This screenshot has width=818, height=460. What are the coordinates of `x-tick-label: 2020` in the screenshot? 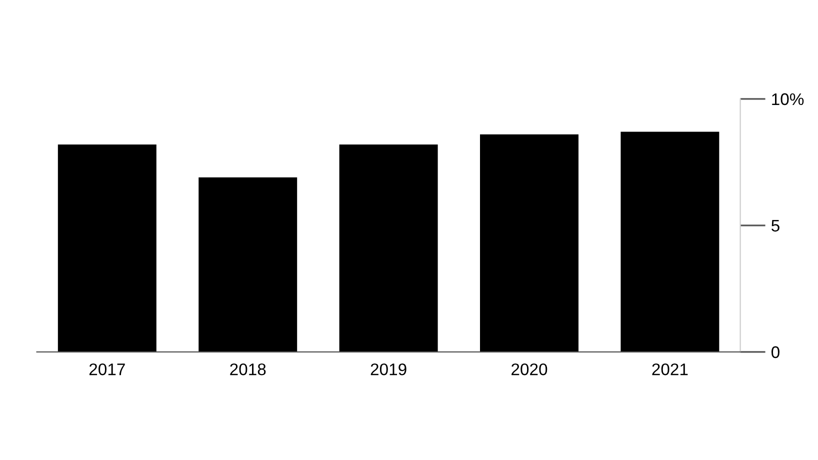 It's located at (530, 369).